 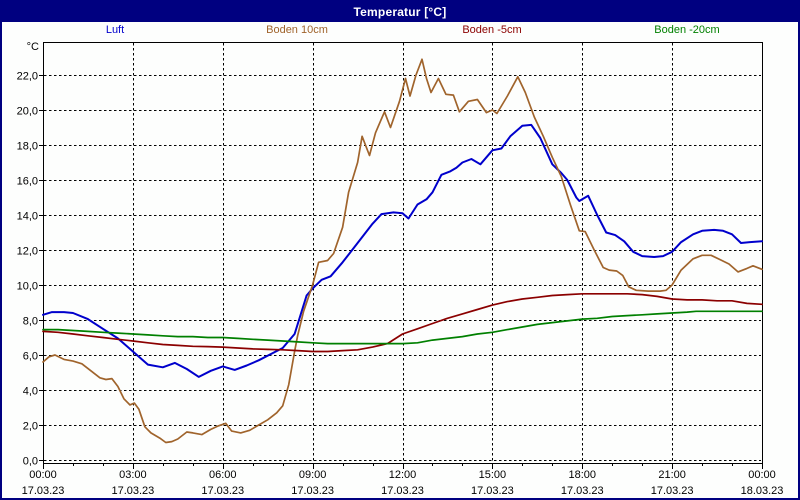 What do you see at coordinates (27, 182) in the screenshot?
I see `y-tick-label: 16,0` at bounding box center [27, 182].